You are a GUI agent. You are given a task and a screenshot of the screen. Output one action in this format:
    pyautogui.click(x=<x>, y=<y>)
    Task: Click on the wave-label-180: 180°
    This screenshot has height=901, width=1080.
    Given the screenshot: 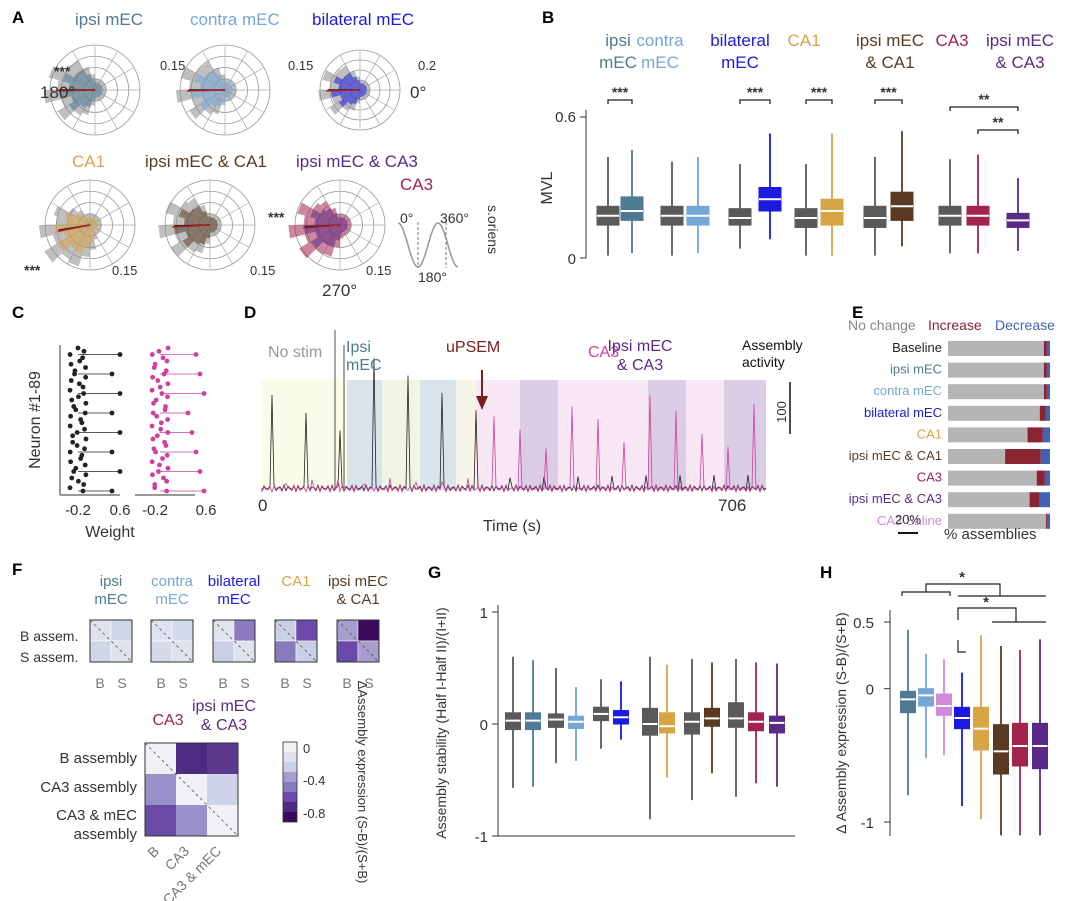 What is the action you would take?
    pyautogui.click(x=432, y=277)
    